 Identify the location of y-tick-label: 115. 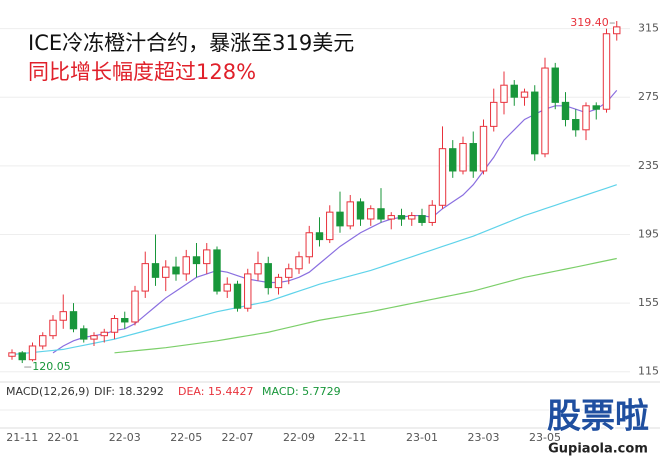
(648, 371).